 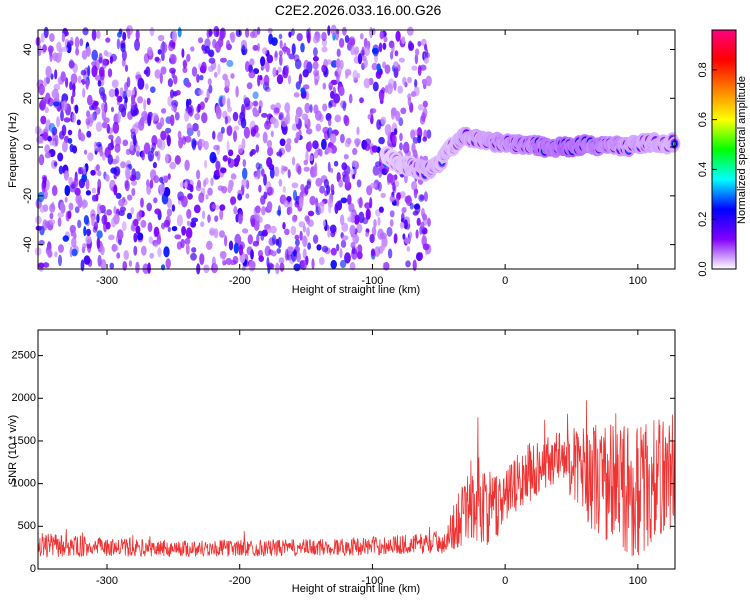 I want to click on x-tick-label: -200, so click(x=240, y=581).